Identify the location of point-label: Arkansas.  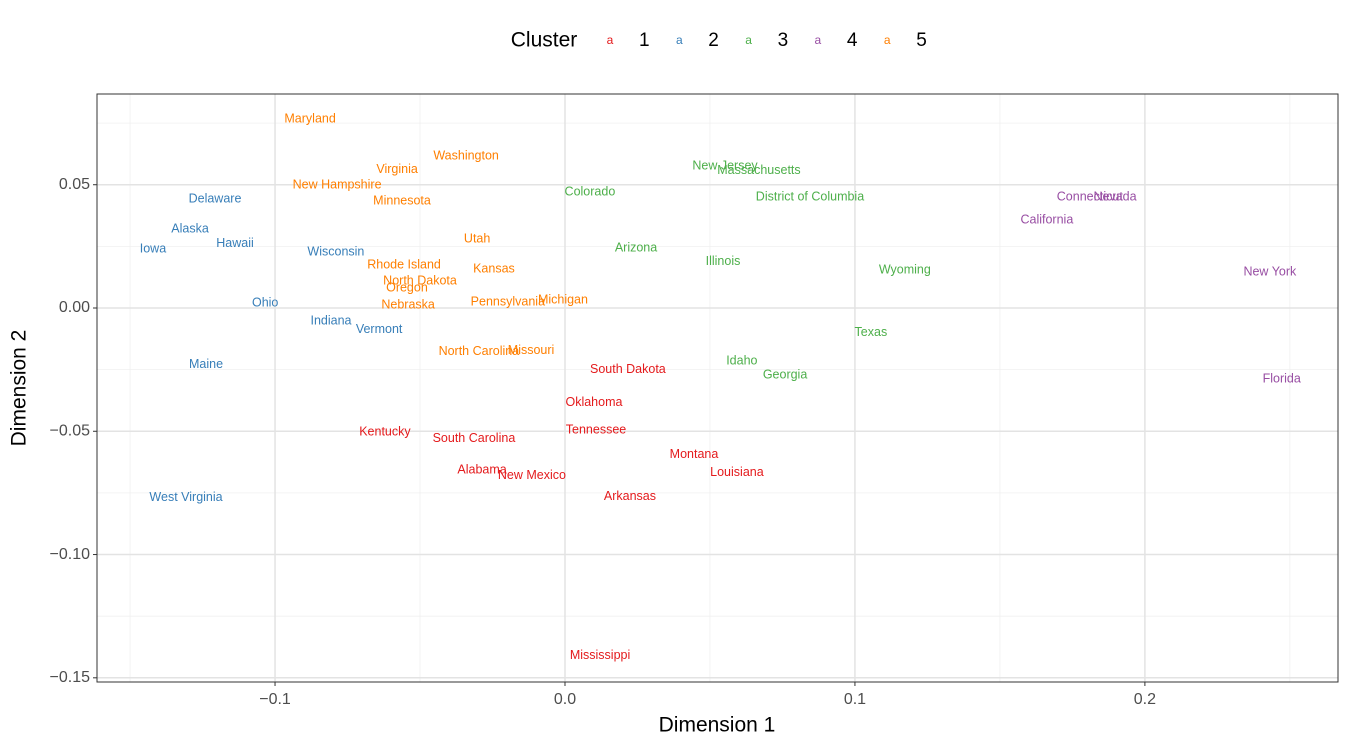
(630, 496).